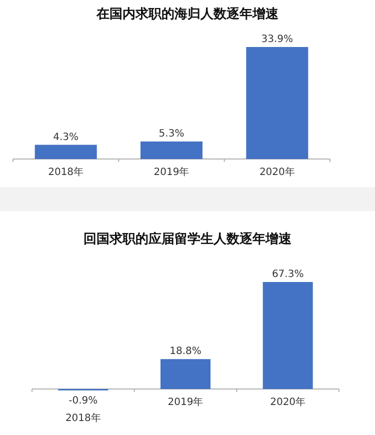 This screenshot has height=435, width=375. I want to click on data-label: -0.9%, so click(83, 400).